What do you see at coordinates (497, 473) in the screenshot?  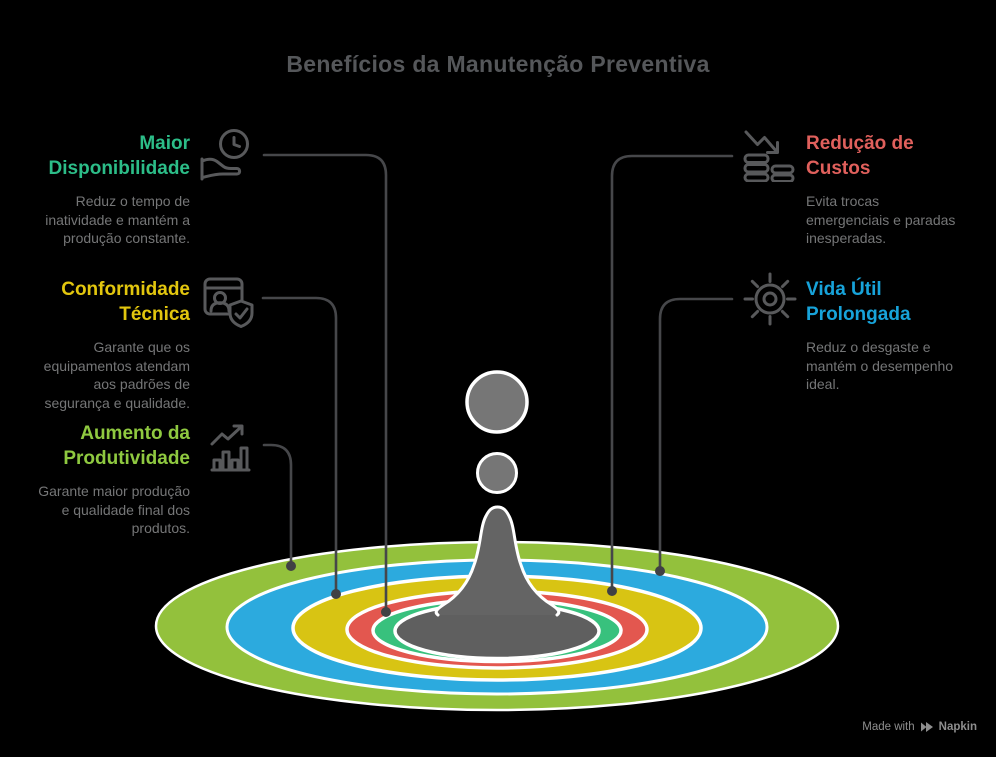 I see `droplet-small-circle` at bounding box center [497, 473].